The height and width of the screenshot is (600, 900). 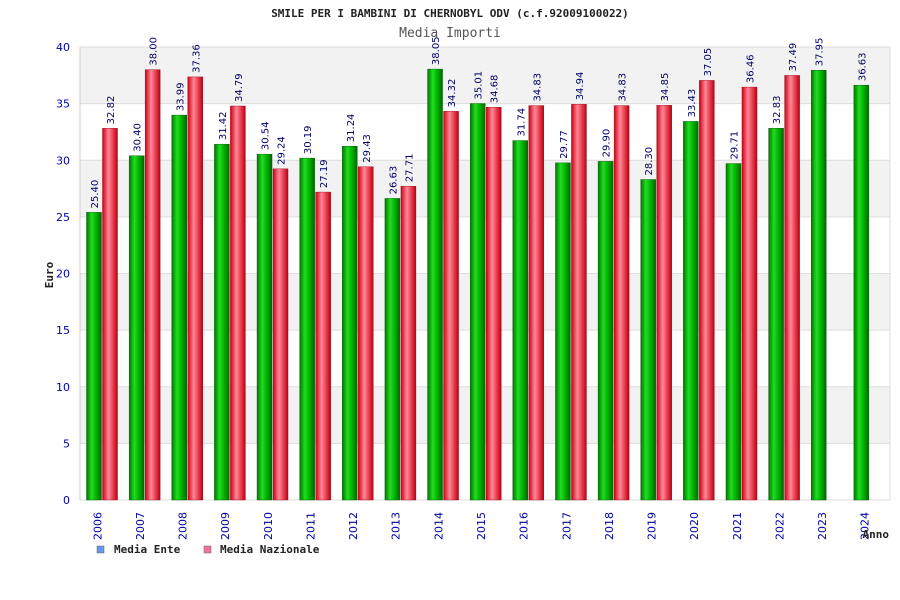 I want to click on y-tick-label: 0, so click(x=66, y=500).